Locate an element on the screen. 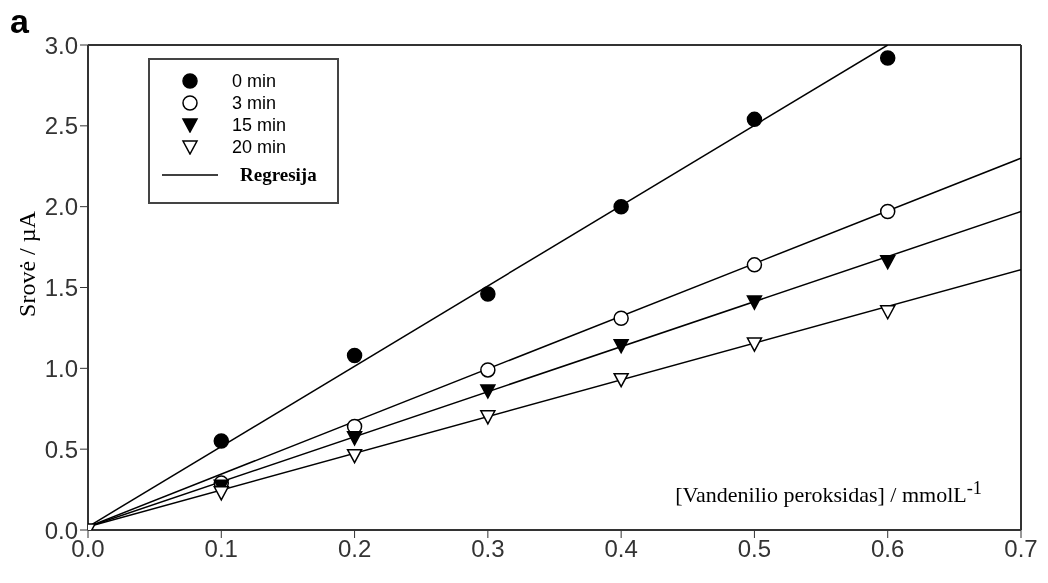  x-tick-label: 0.2 is located at coordinates (354, 549).